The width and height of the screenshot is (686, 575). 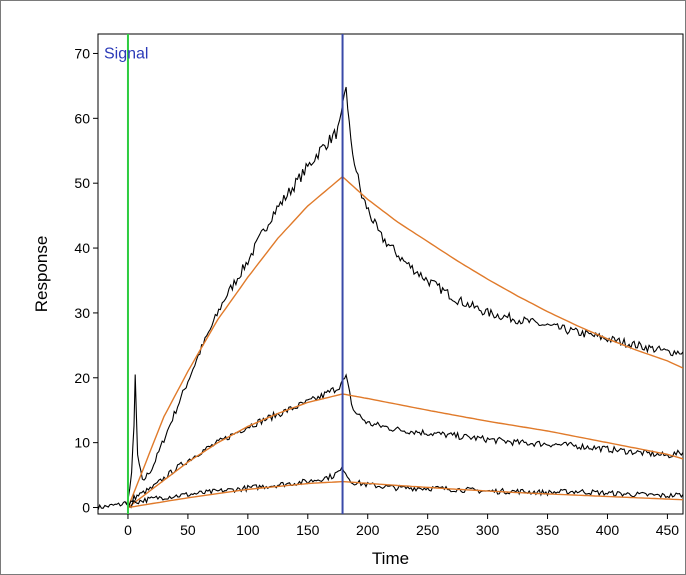 I want to click on x-tick-label: 350, so click(x=548, y=530).